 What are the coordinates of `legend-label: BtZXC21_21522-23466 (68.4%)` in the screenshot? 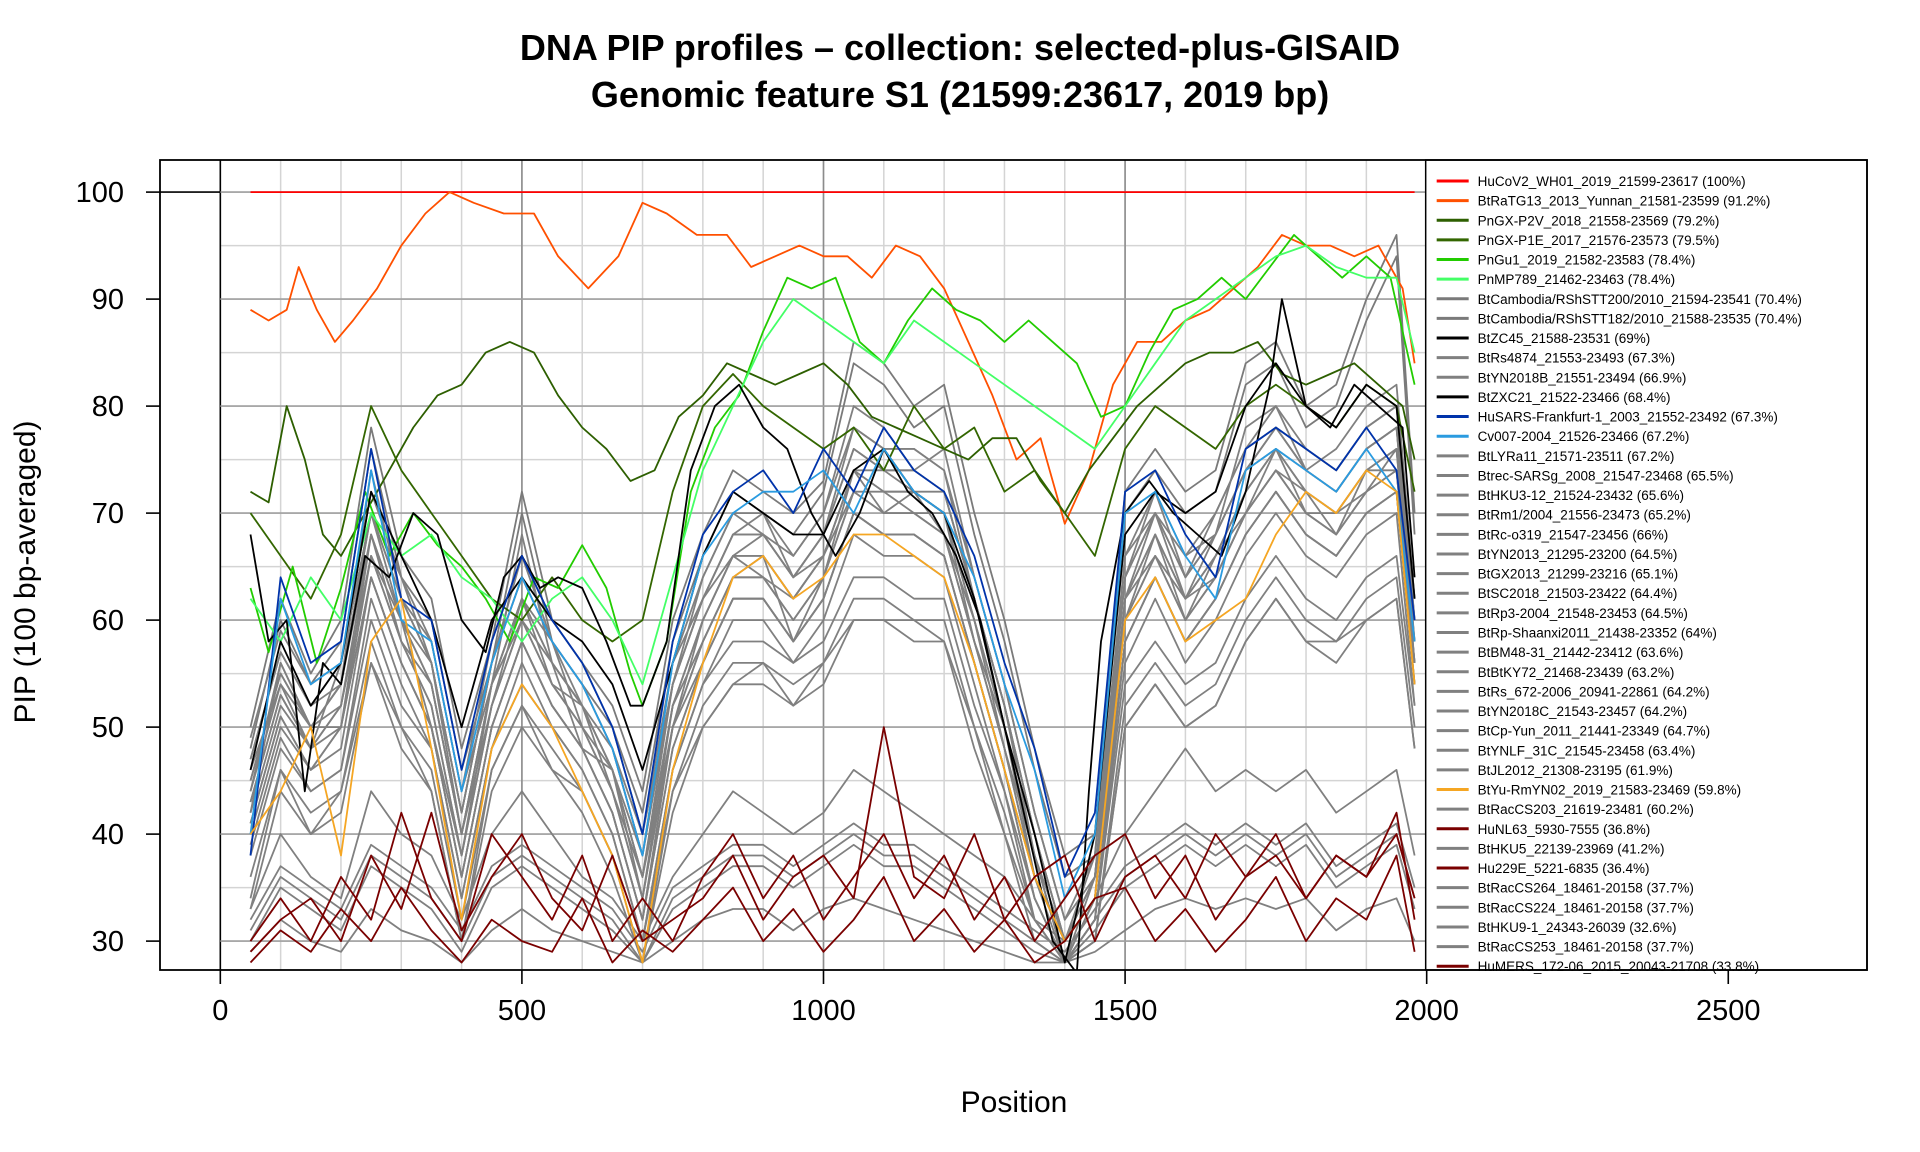 It's located at (1574, 397).